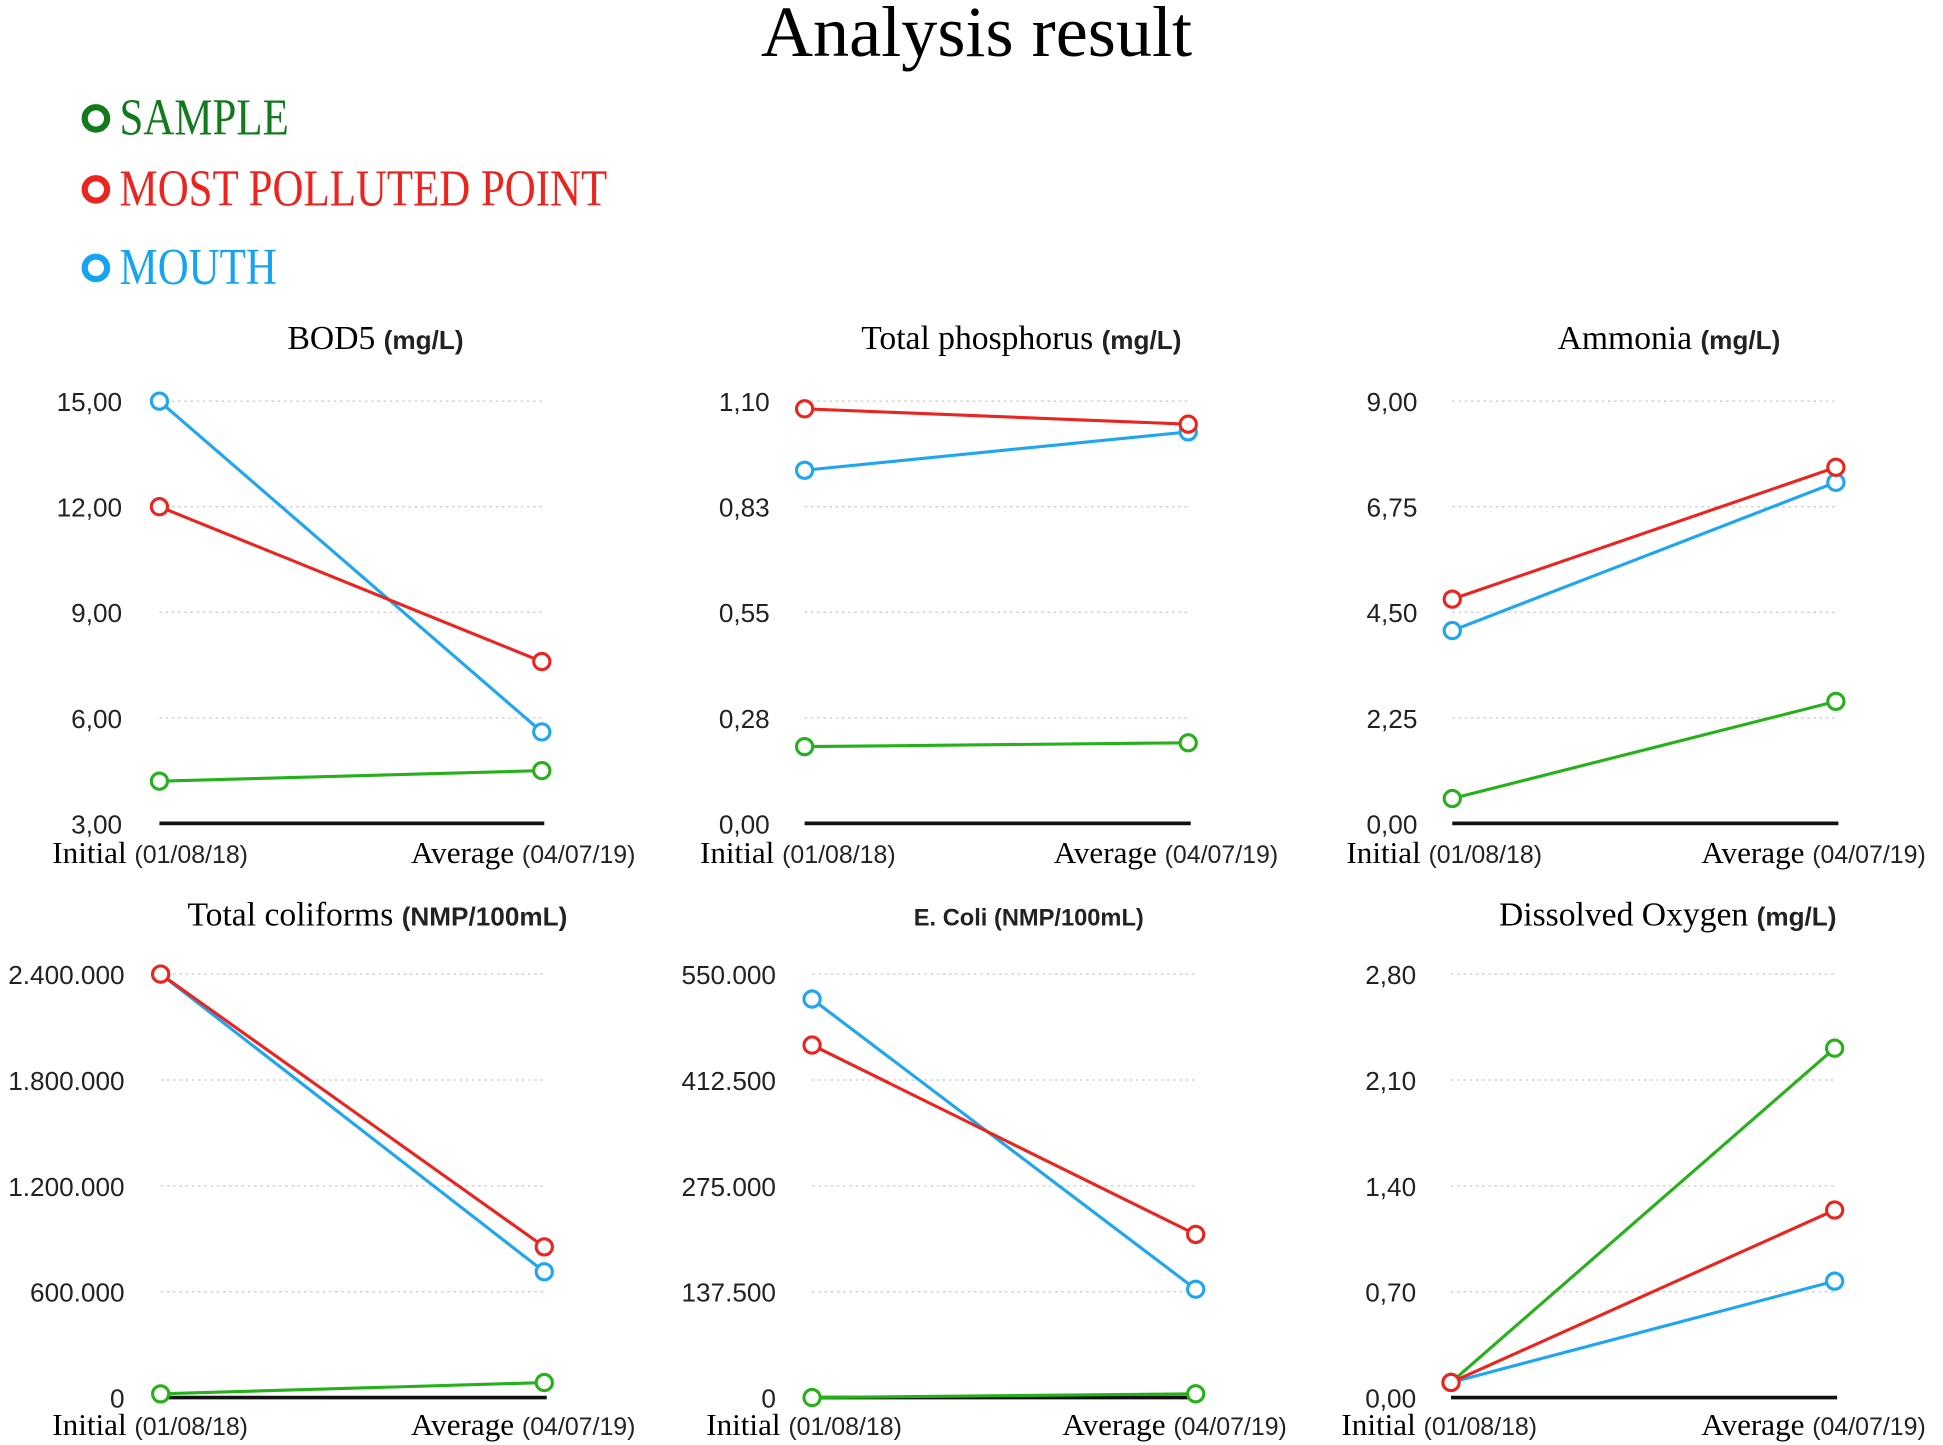 Image resolution: width=1943 pixels, height=1445 pixels. What do you see at coordinates (744, 508) in the screenshot?
I see `y-tick-label: 0,83` at bounding box center [744, 508].